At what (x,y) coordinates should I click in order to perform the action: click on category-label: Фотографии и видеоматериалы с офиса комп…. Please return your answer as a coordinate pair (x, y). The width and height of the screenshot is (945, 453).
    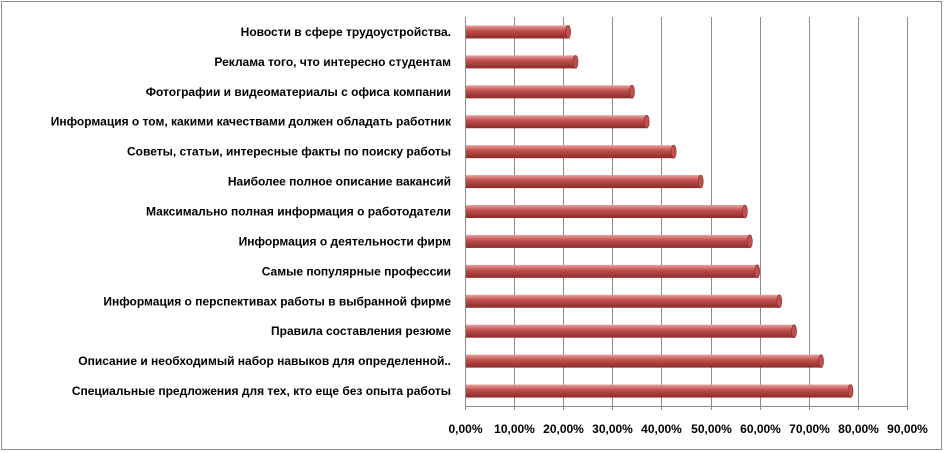
    Looking at the image, I should click on (298, 92).